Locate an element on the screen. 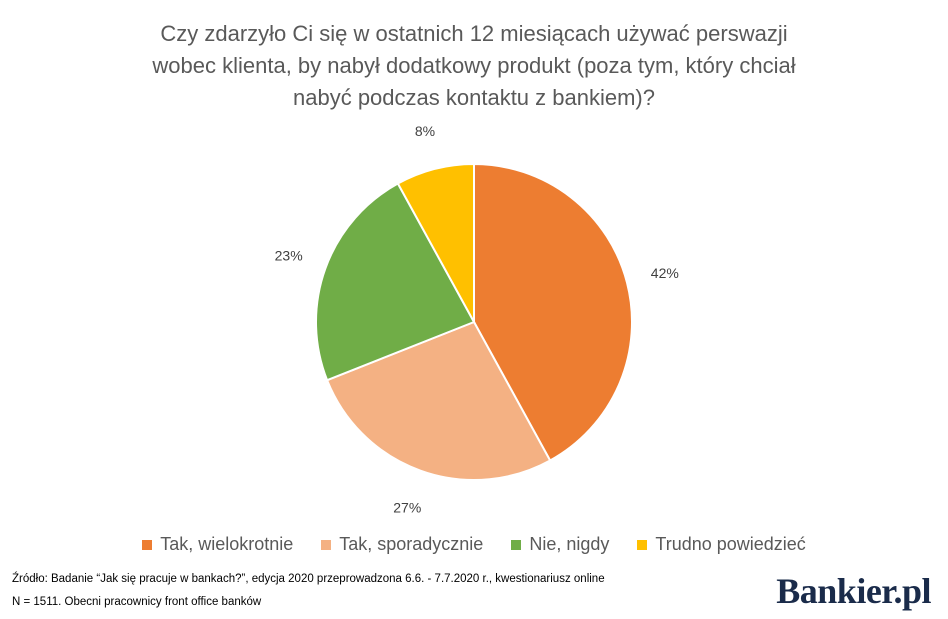 The image size is (948, 619). legend-label-tak-sporadycznie: Tak, sporadycznie is located at coordinates (411, 544).